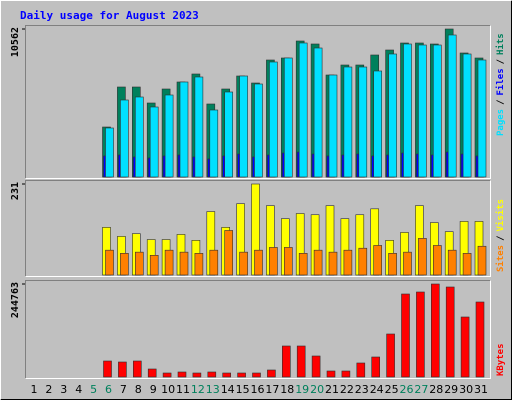 The image size is (512, 400). I want to click on x-tick-label: 28, so click(436, 389).